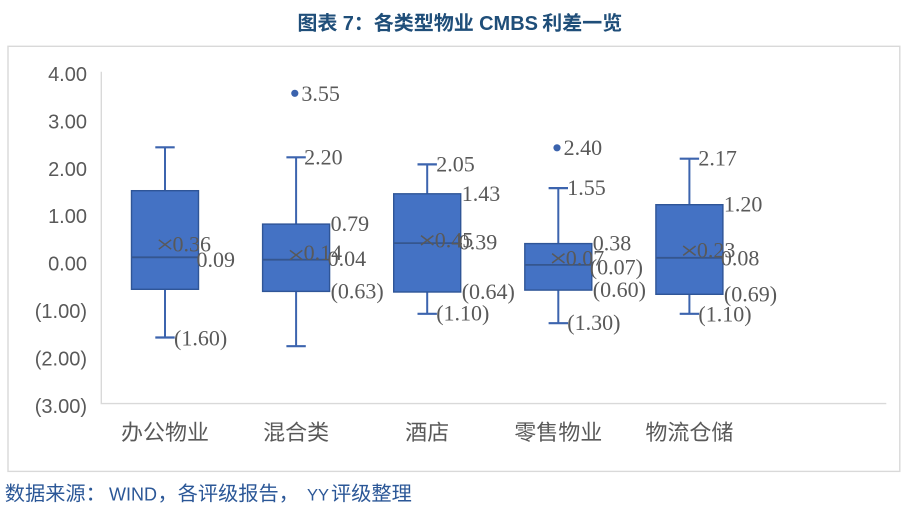 This screenshot has width=920, height=524. I want to click on svg-text: (1.60), so click(200, 338).